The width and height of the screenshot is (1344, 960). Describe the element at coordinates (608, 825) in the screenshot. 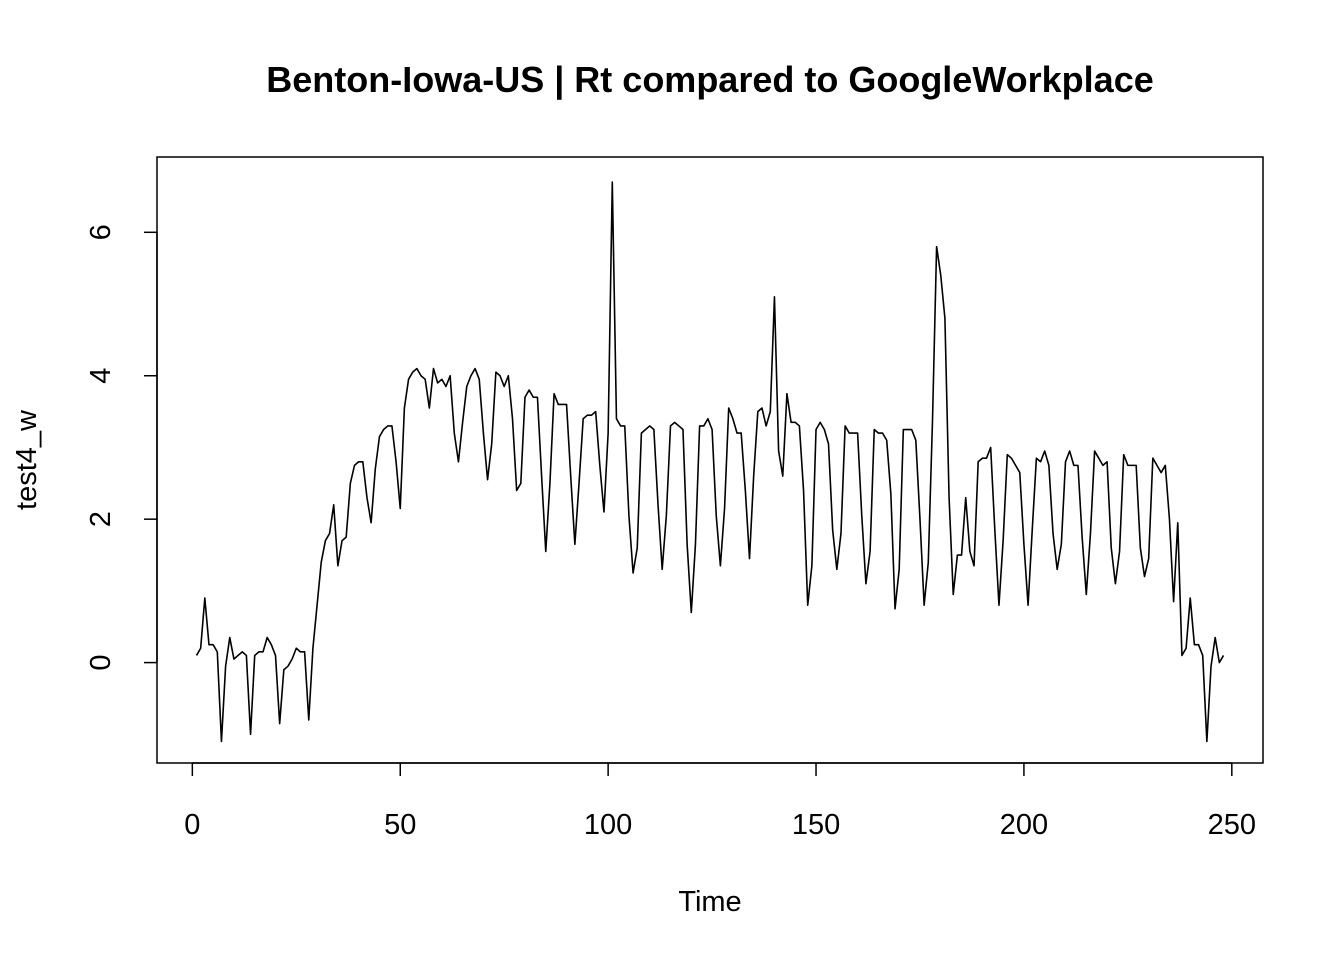

I see `x-tick-label: 100` at that location.